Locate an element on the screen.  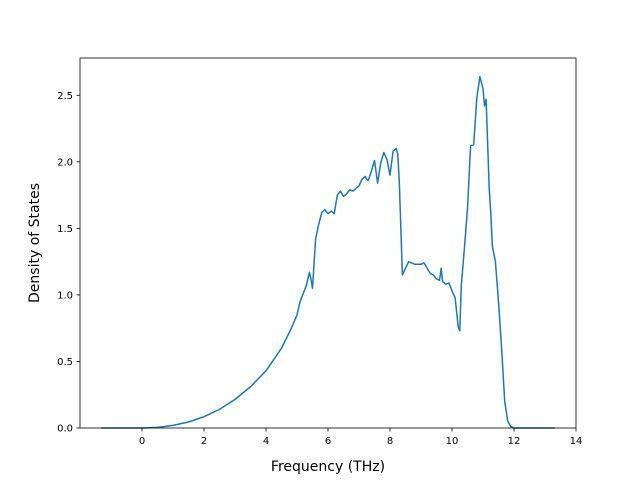
y-tick-label: 1.5 is located at coordinates (65, 229).